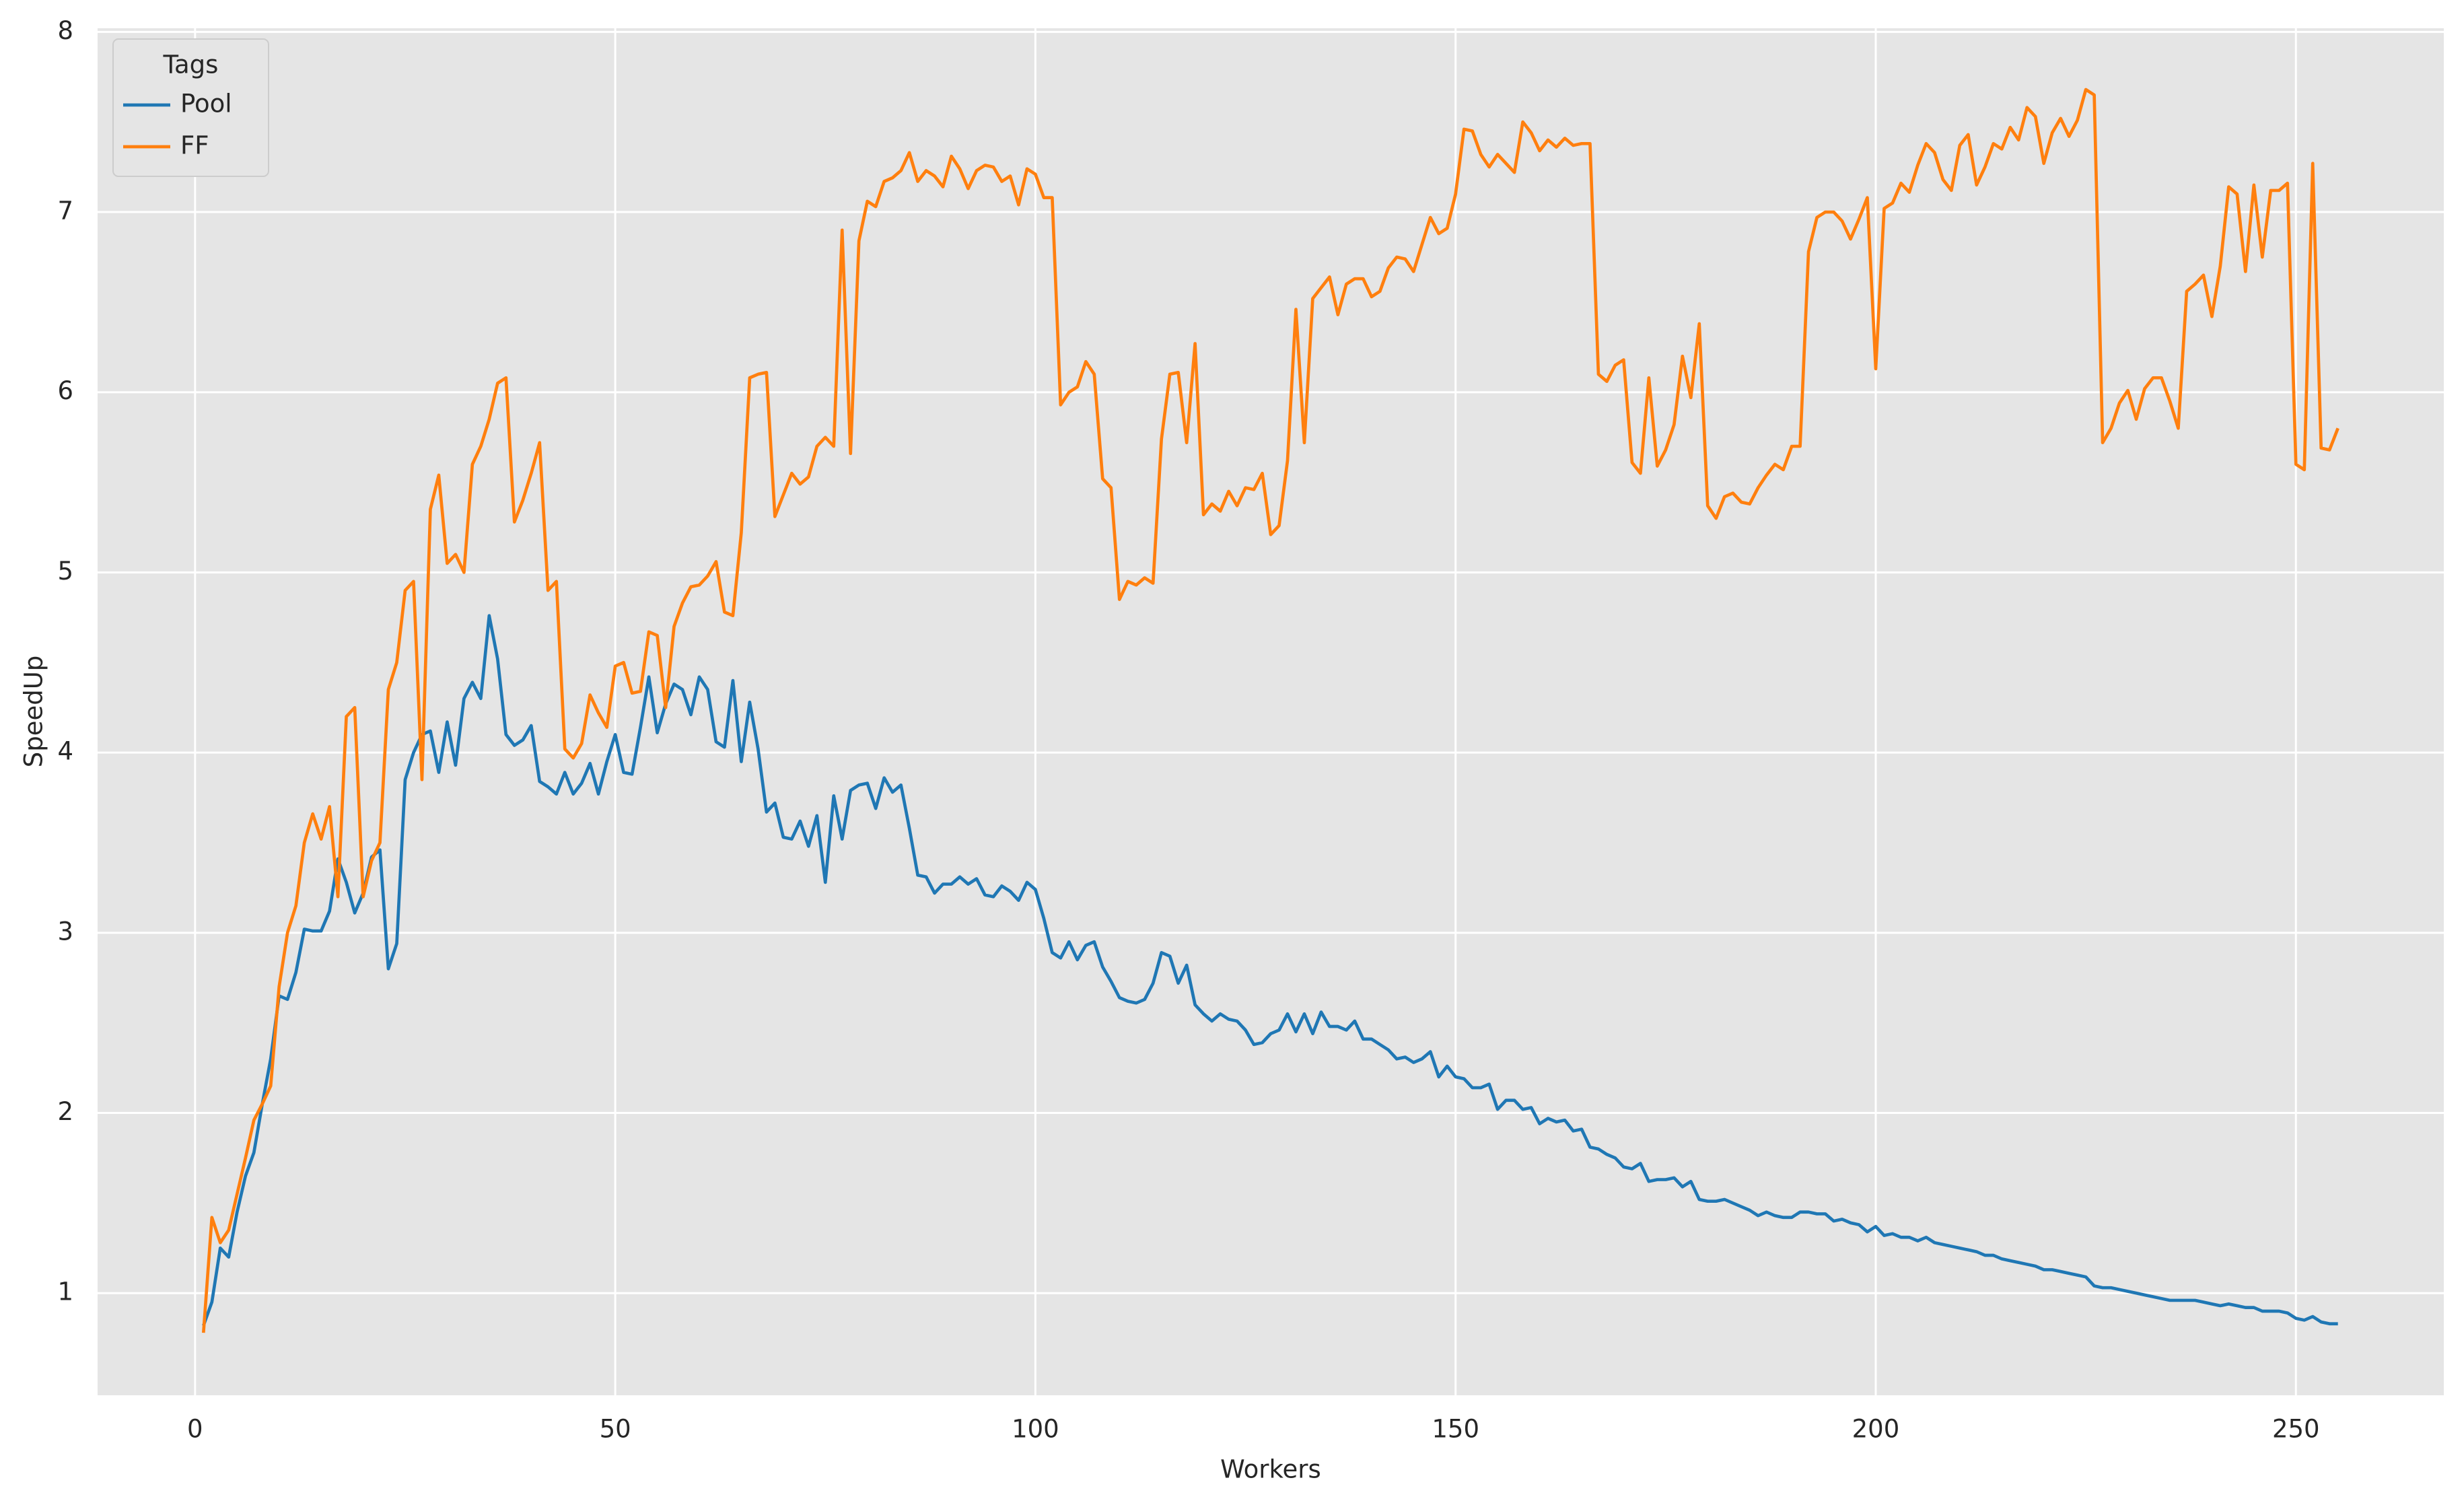 The height and width of the screenshot is (1505, 2464). I want to click on x-axis-label: Workers, so click(1270, 1469).